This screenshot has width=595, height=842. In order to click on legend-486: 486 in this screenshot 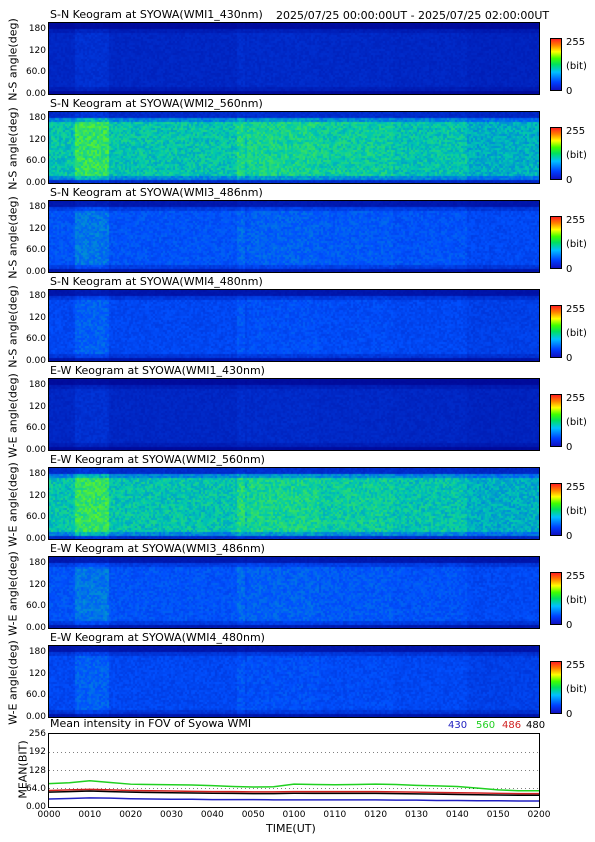, I will do `click(512, 725)`.